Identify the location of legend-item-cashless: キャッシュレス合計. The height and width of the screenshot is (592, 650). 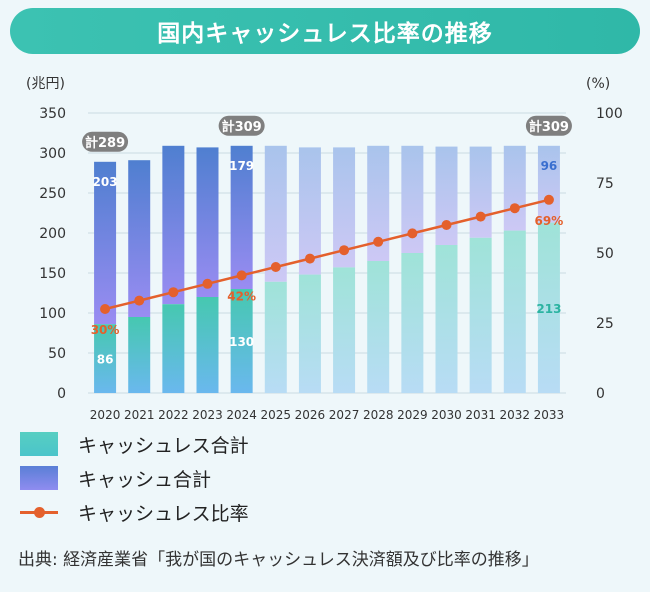
(134, 444).